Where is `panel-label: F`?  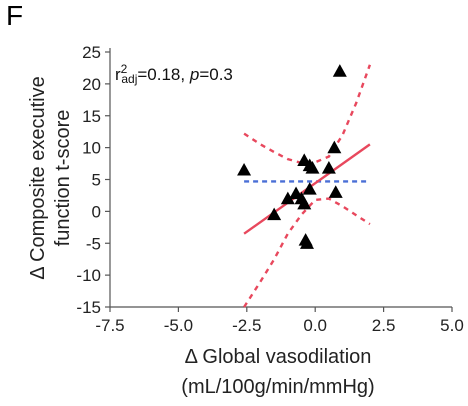 panel-label: F is located at coordinates (15, 15).